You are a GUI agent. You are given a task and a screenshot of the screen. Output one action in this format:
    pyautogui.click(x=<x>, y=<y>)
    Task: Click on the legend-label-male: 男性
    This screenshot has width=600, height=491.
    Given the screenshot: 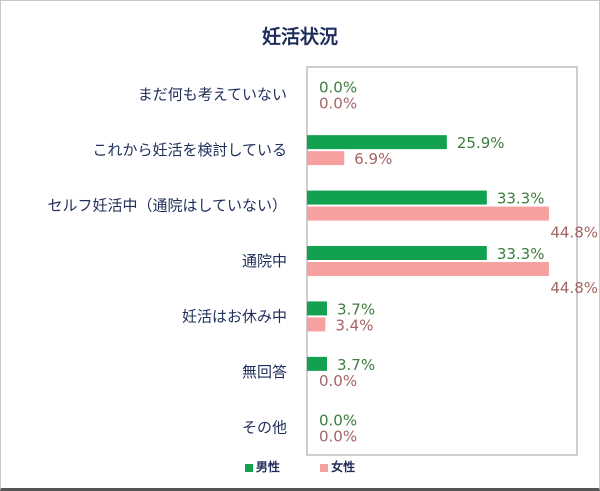 What is the action you would take?
    pyautogui.click(x=267, y=467)
    